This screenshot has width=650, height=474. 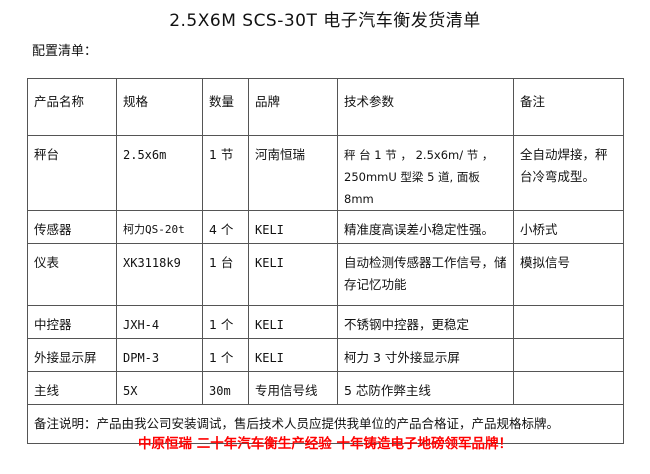 What do you see at coordinates (159, 355) in the screenshot?
I see `cell-spec: DPM-3` at bounding box center [159, 355].